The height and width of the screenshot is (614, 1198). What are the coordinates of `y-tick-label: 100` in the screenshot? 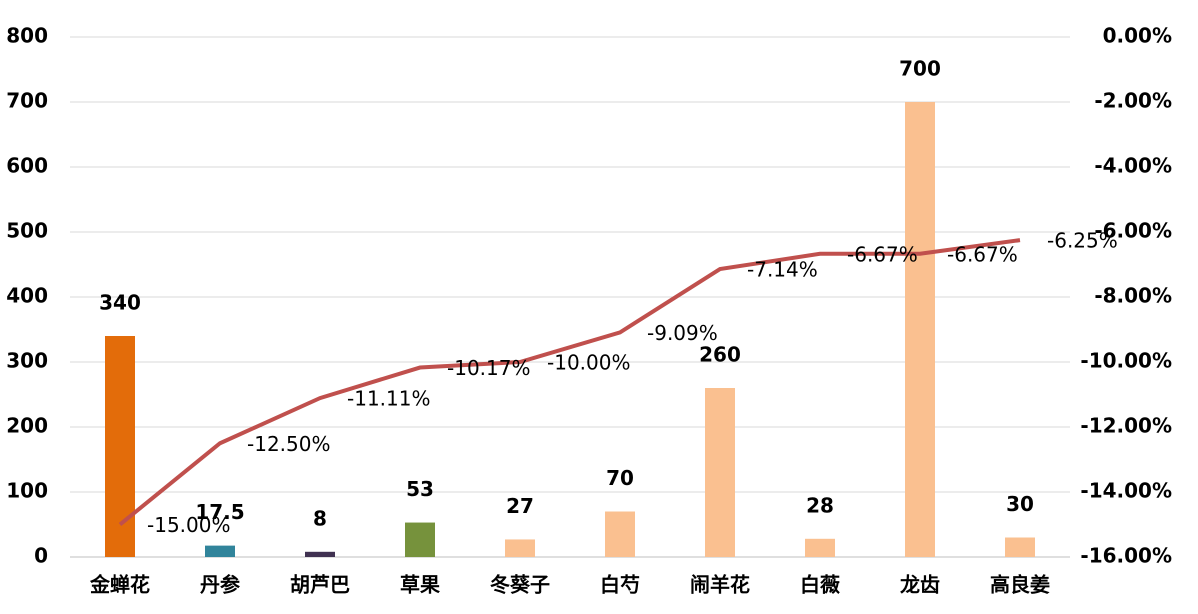 It's located at (27, 491).